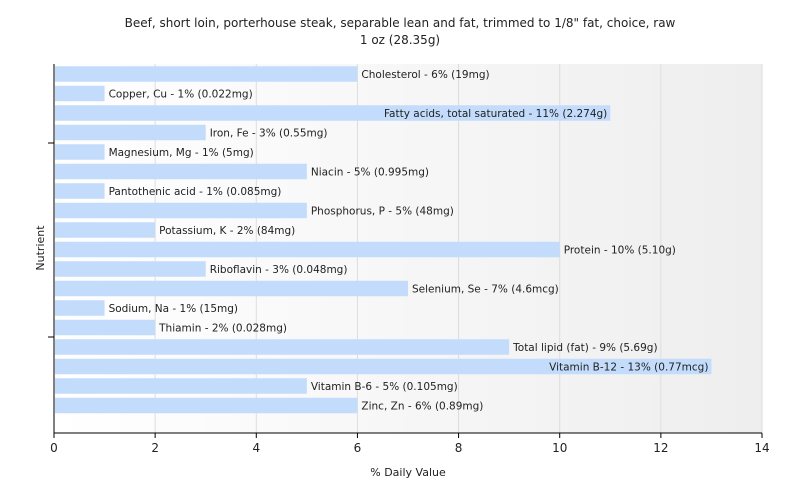 The image size is (800, 500). Describe the element at coordinates (660, 448) in the screenshot. I see `x-tick-label: 12` at that location.